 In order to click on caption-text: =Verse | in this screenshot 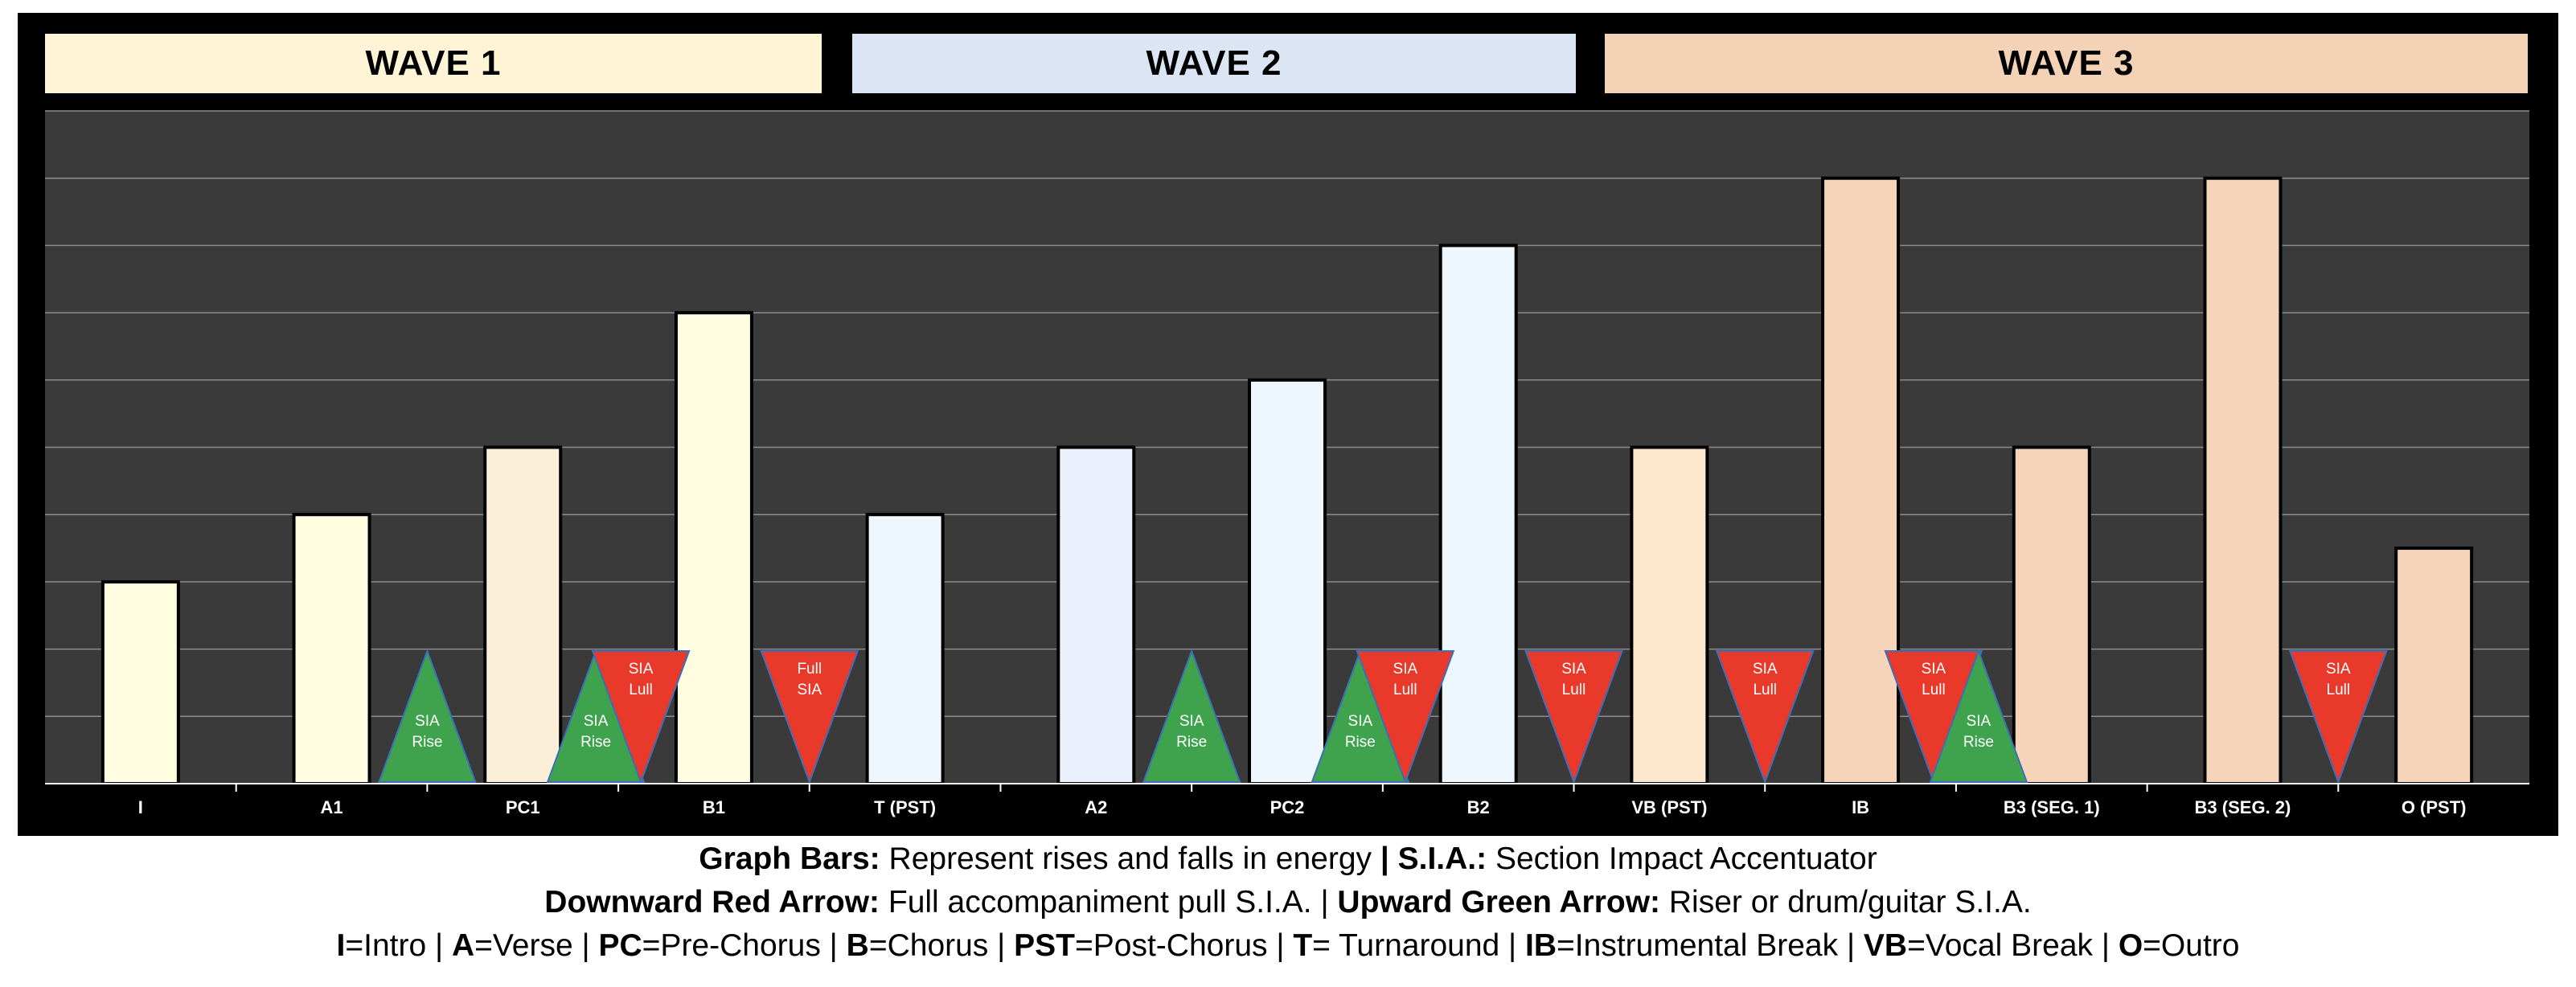, I will do `click(536, 945)`.